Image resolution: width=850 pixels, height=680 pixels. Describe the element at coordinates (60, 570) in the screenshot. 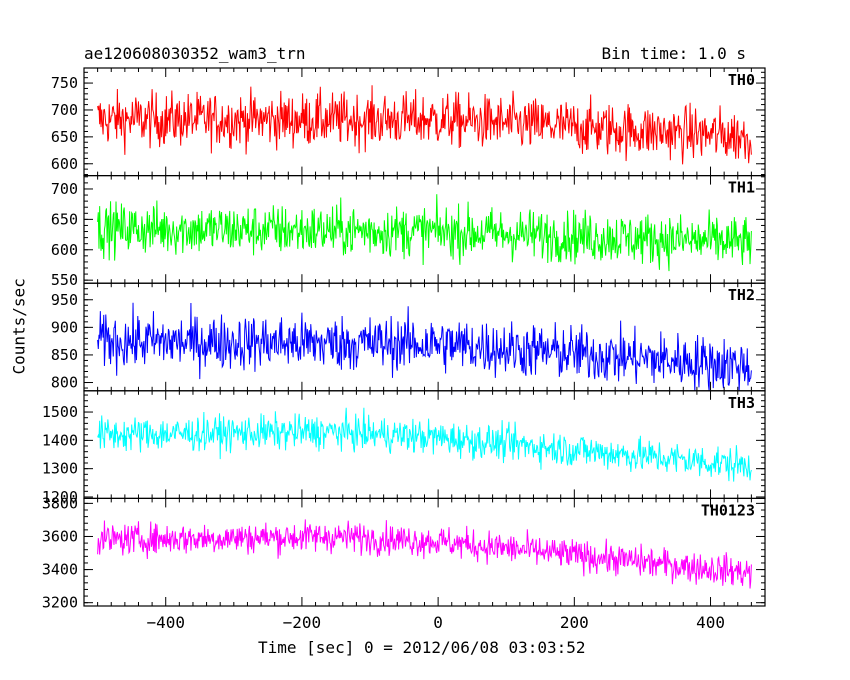

I see `y-tick-label-th0123: 3400` at that location.